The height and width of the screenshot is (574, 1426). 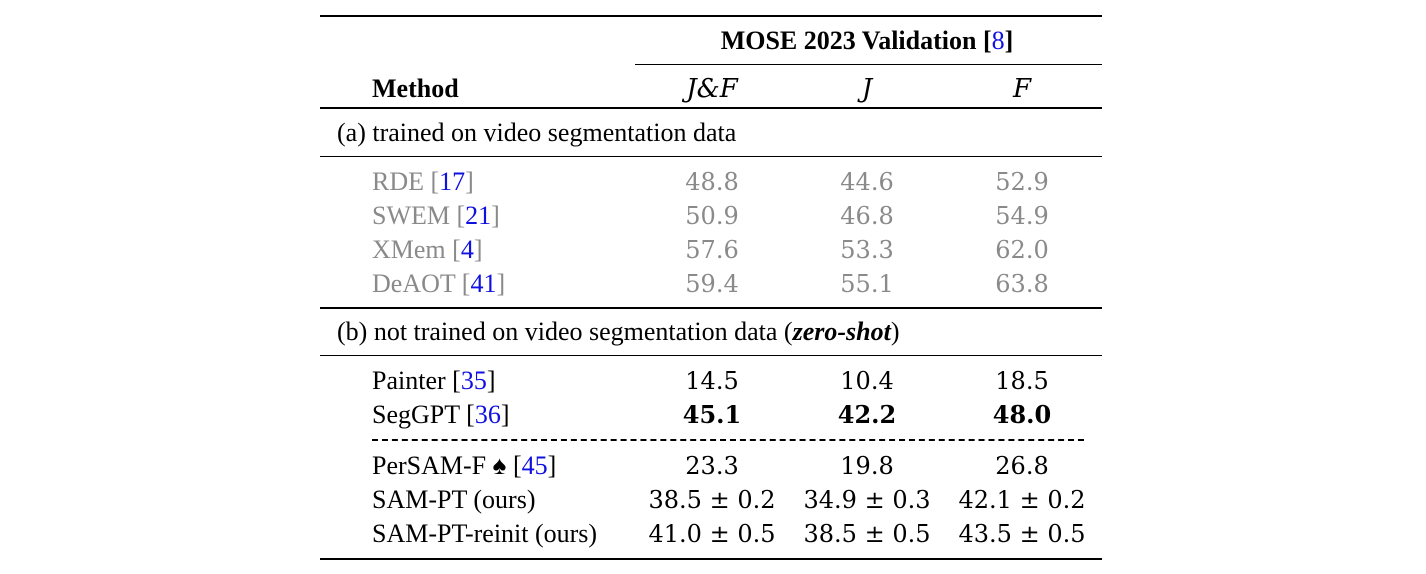 What do you see at coordinates (439, 283) in the screenshot?
I see `method-cell: DeAOT [41]` at bounding box center [439, 283].